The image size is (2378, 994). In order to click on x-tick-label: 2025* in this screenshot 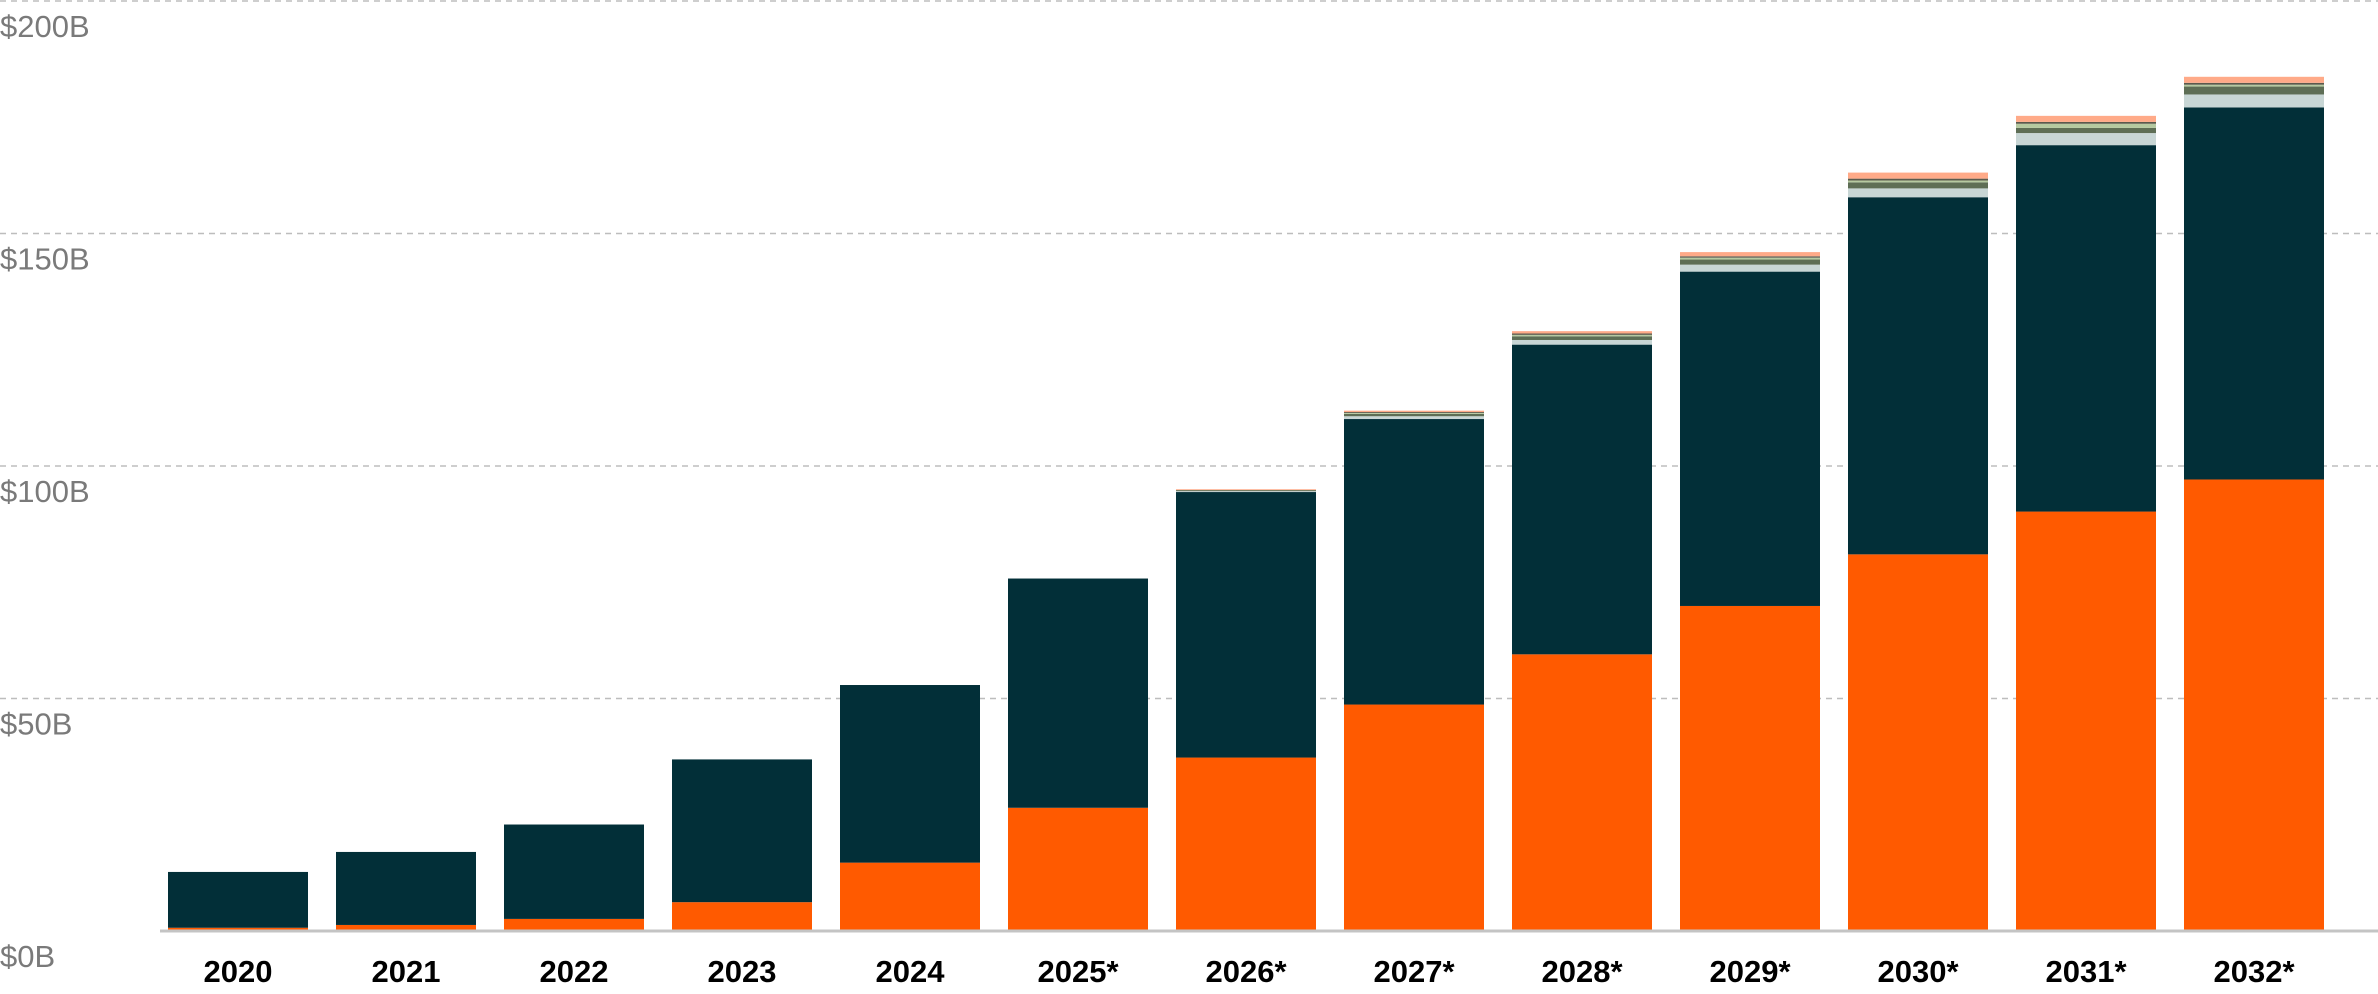, I will do `click(1078, 971)`.